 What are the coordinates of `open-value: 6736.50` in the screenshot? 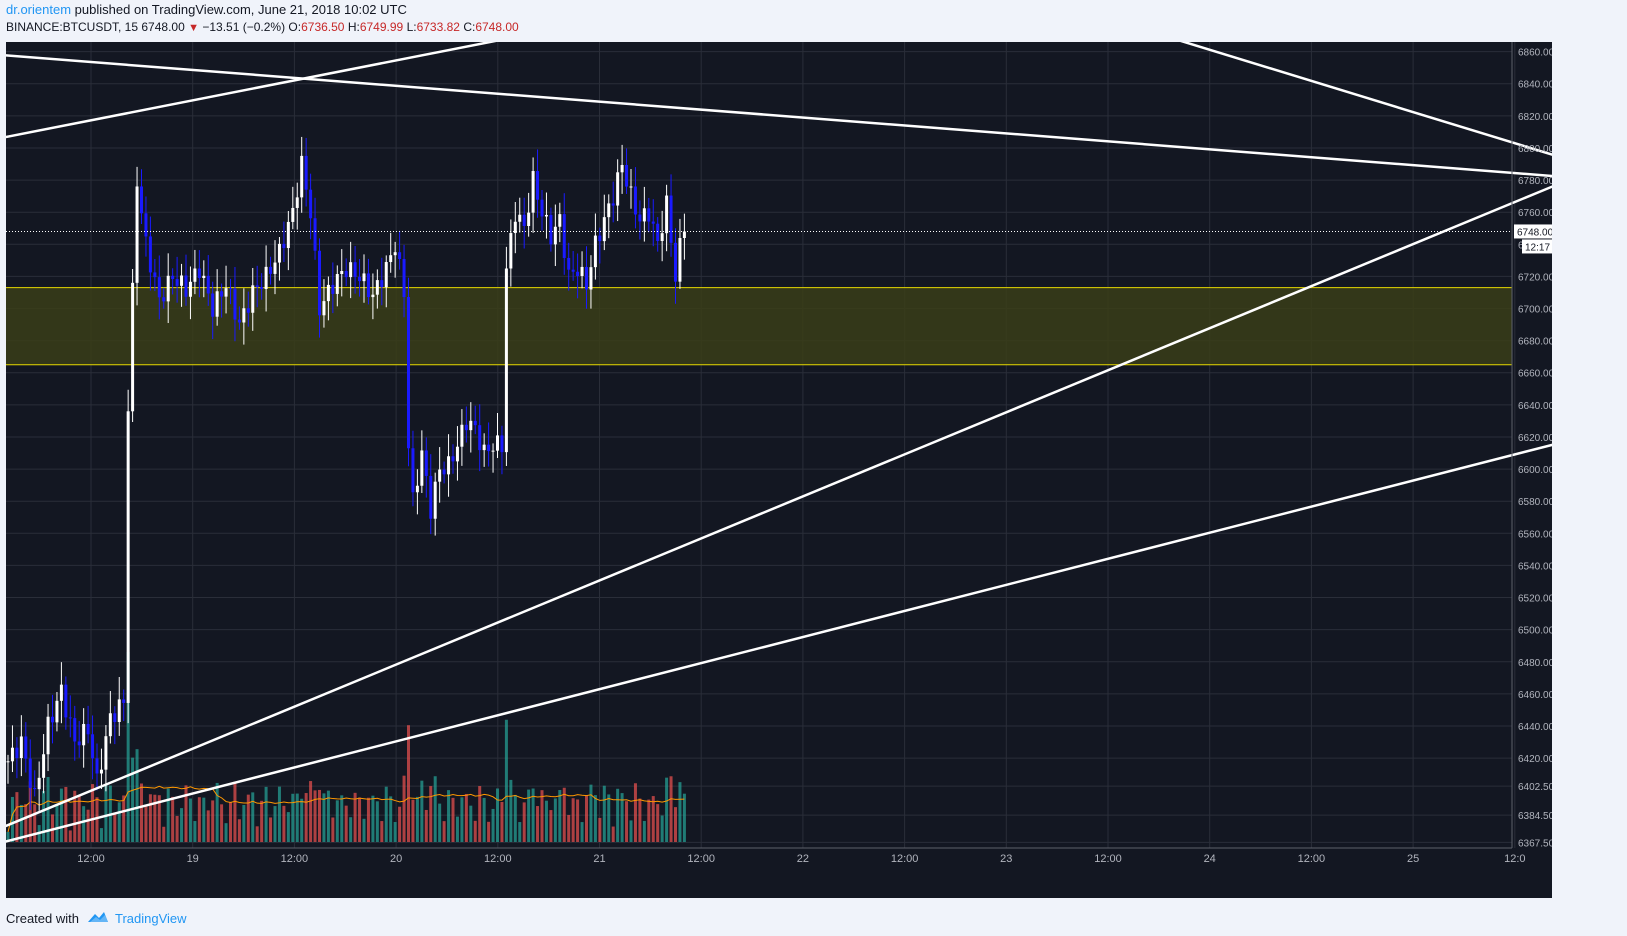 It's located at (323, 27).